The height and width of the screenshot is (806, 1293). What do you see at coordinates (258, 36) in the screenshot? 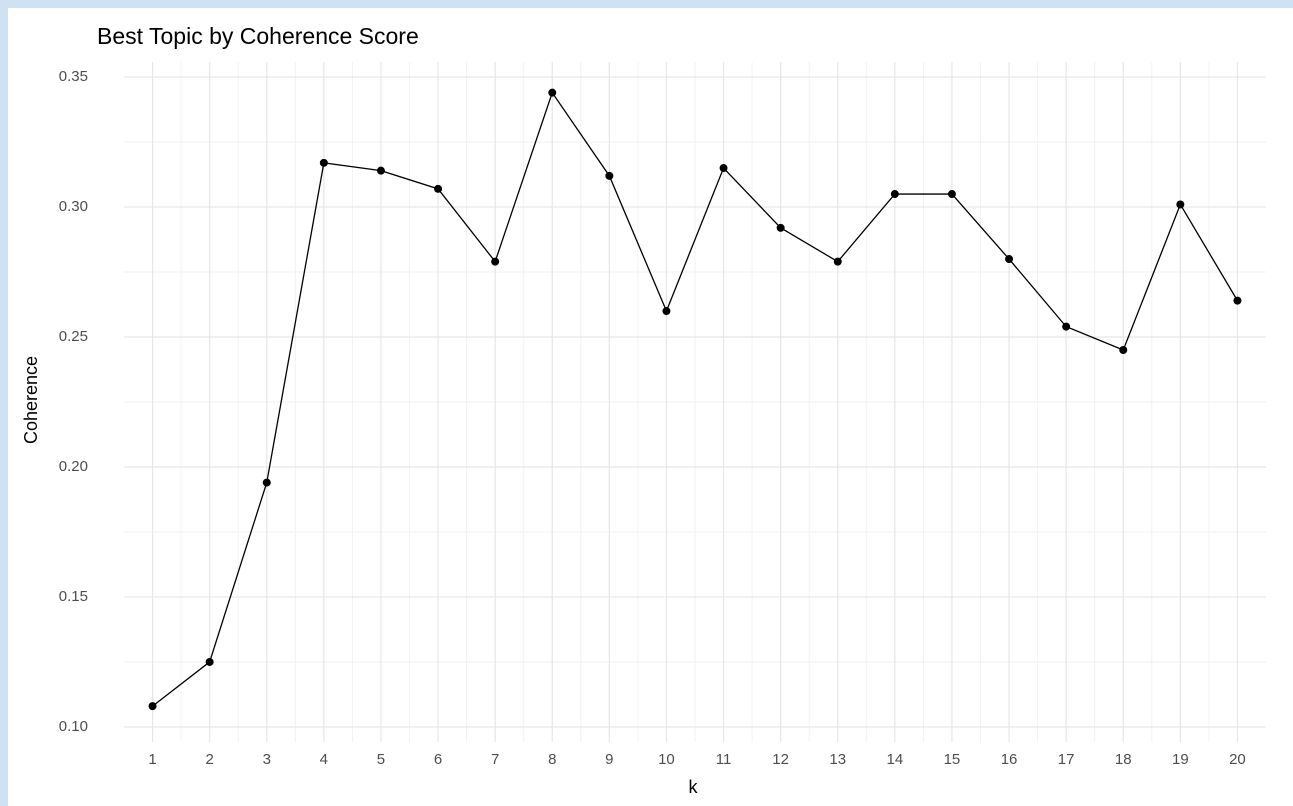
I see `chart-title: Best Topic by Coherence Score` at bounding box center [258, 36].